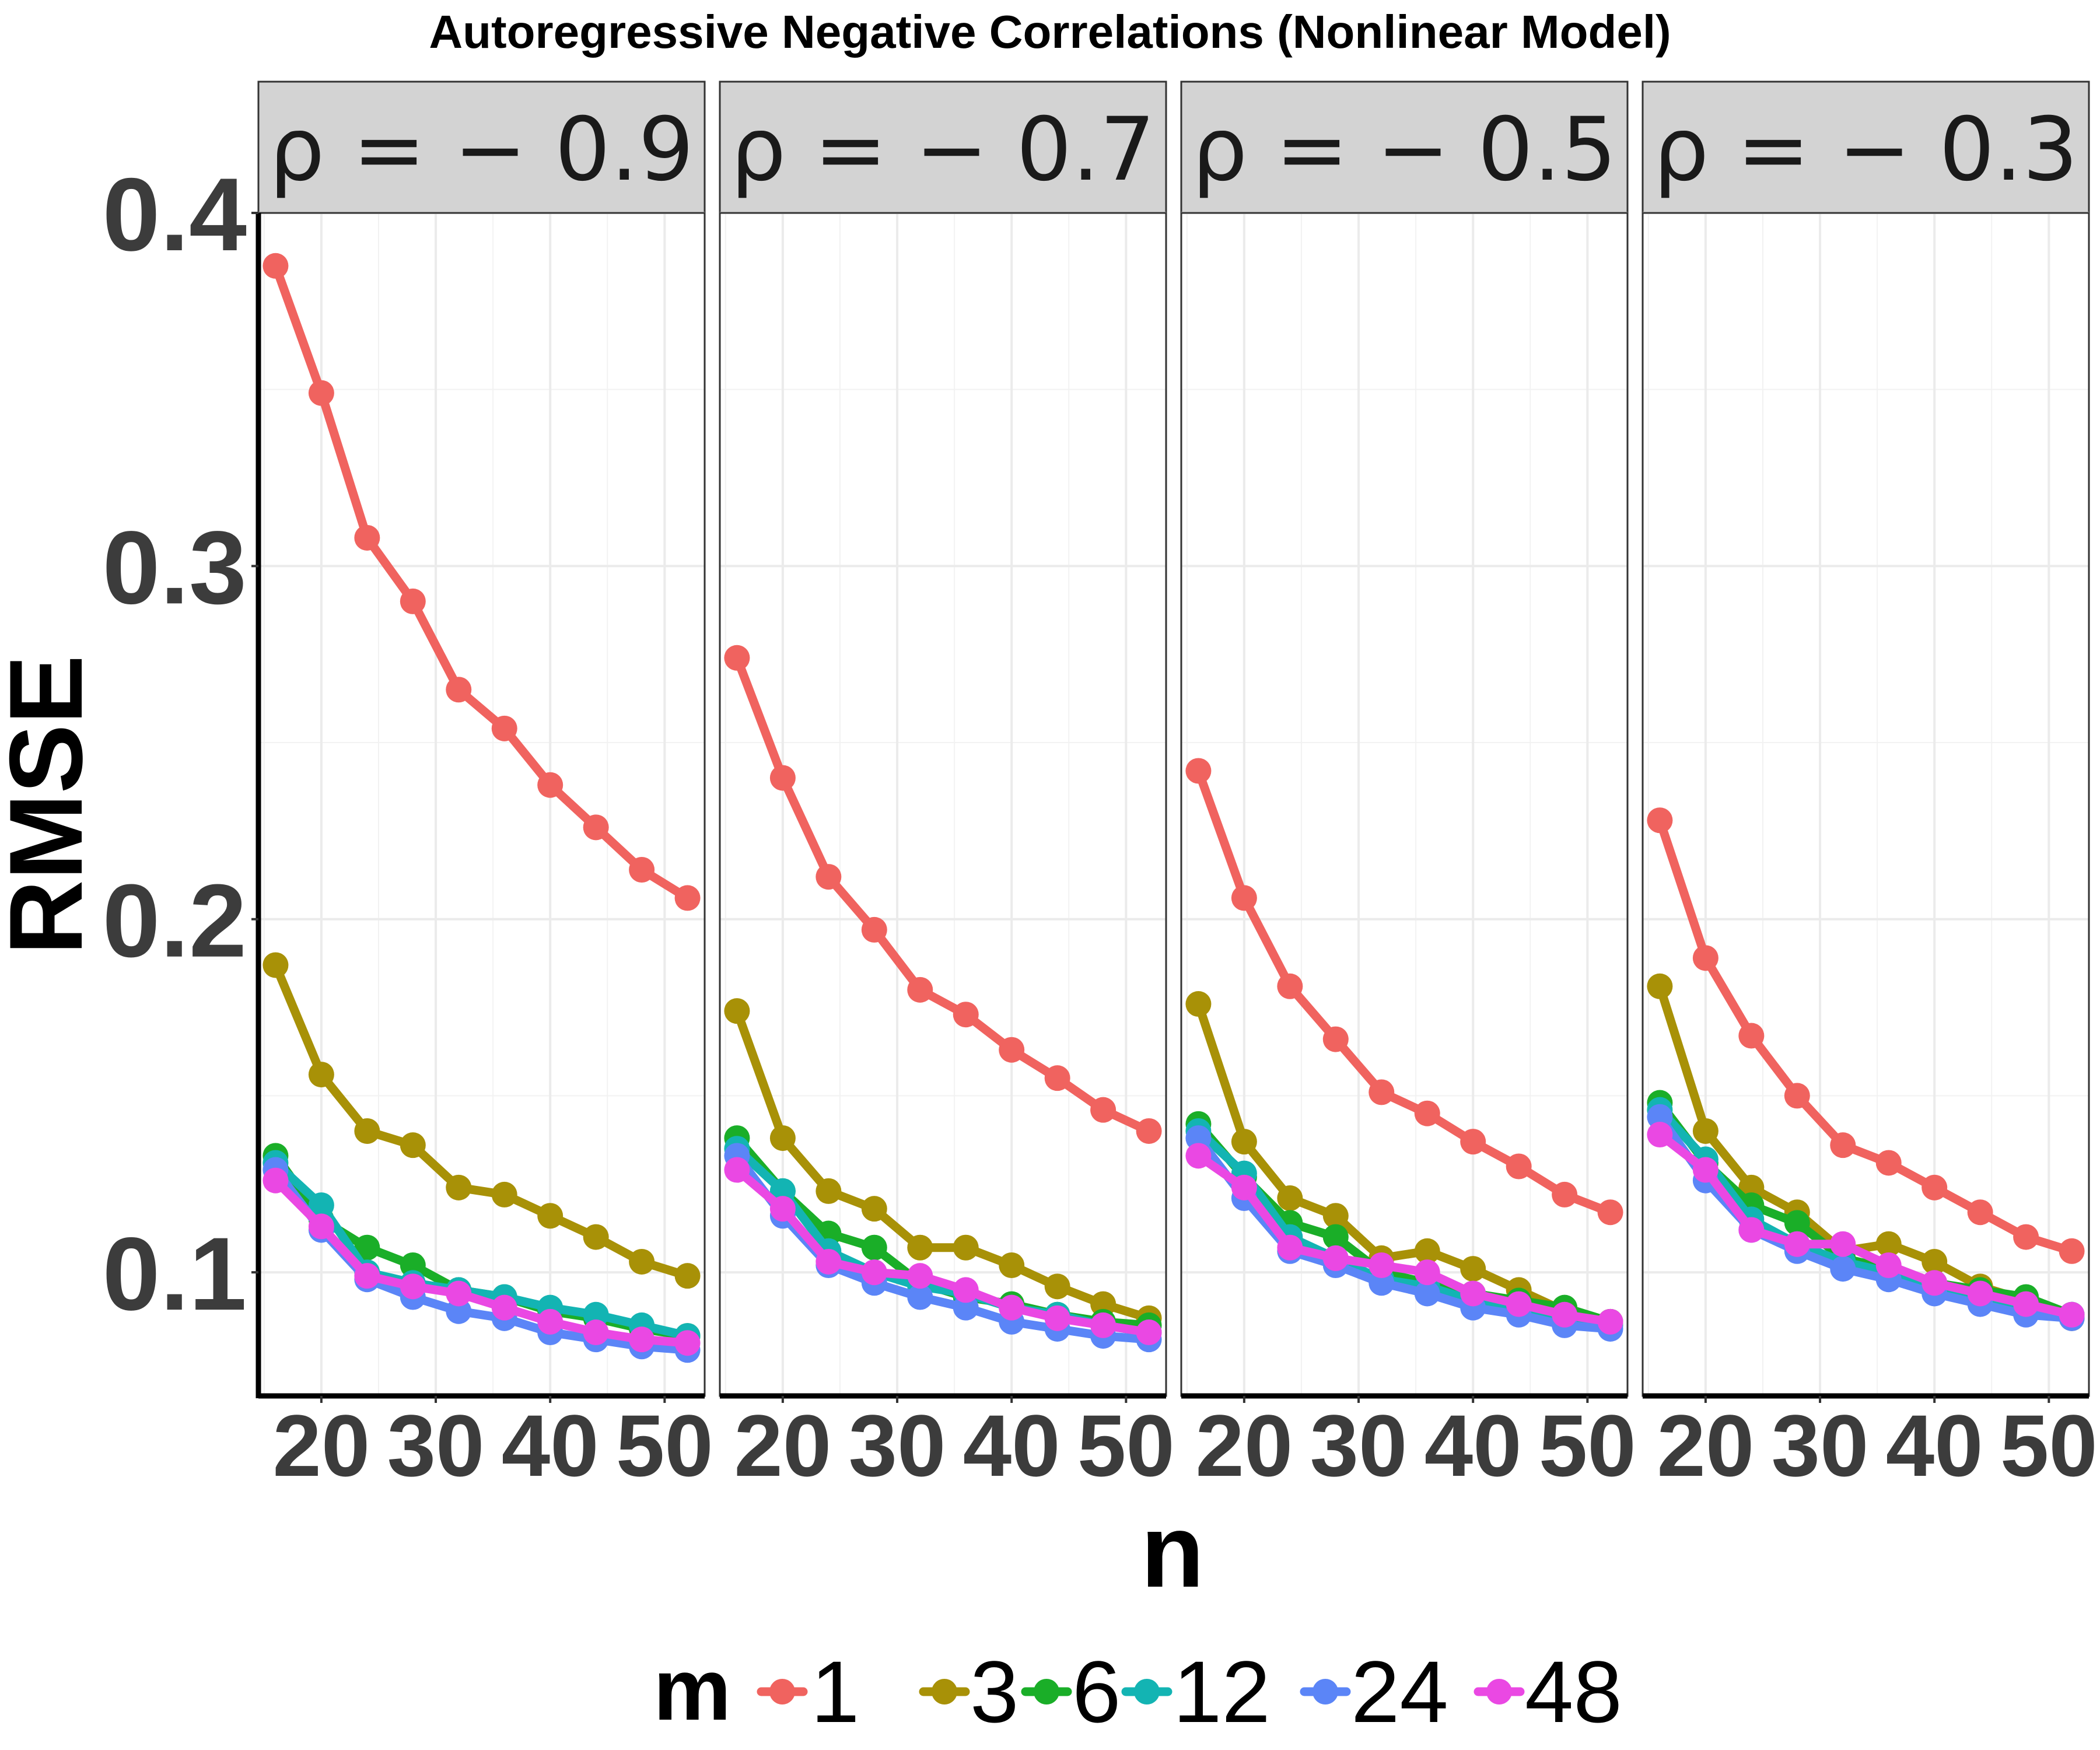 Image resolution: width=2100 pixels, height=1750 pixels. What do you see at coordinates (897, 1445) in the screenshot?
I see `x-tick-label: 30` at bounding box center [897, 1445].